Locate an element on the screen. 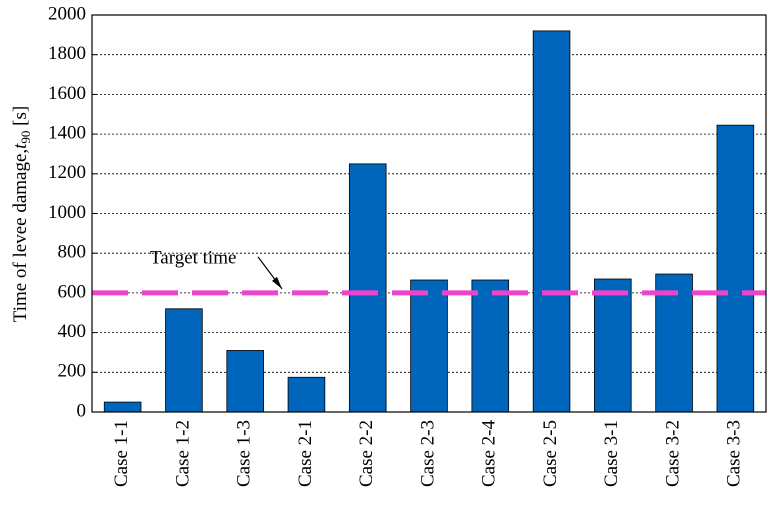 The image size is (770, 508). x-tick-label: Case 2-3 is located at coordinates (427, 453).